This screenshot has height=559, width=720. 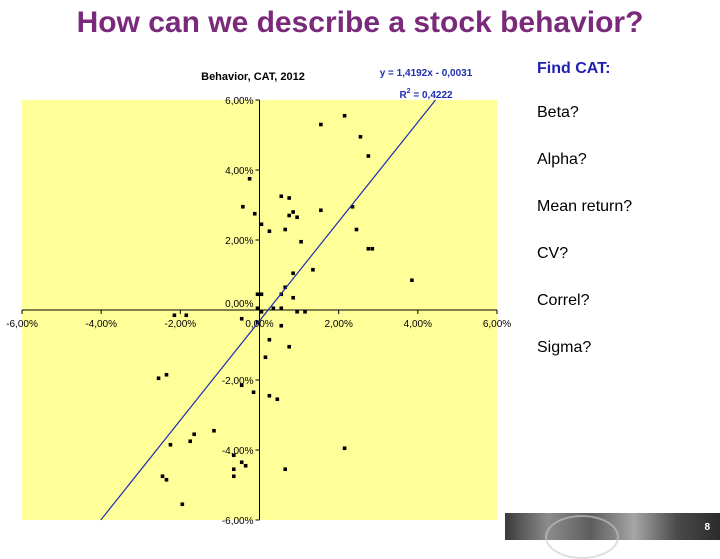 I want to click on trendline-equation: y = 1,4192x - 0,0031, so click(x=426, y=73).